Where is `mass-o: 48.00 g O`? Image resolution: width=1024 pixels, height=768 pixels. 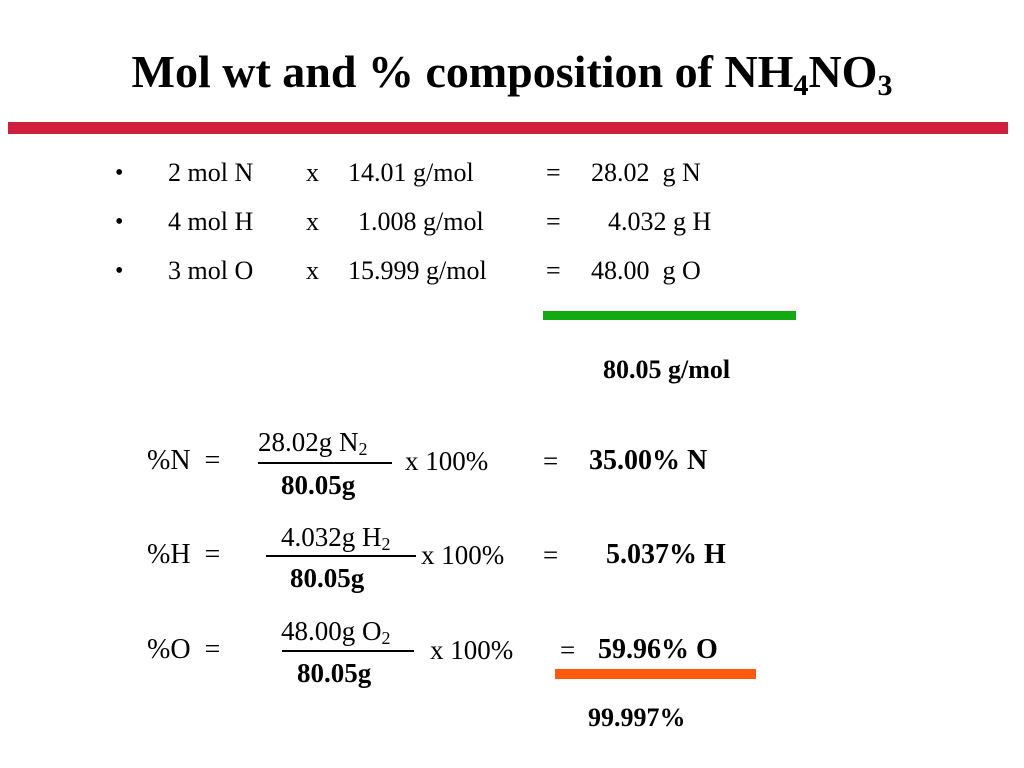 mass-o: 48.00 g O is located at coordinates (646, 270).